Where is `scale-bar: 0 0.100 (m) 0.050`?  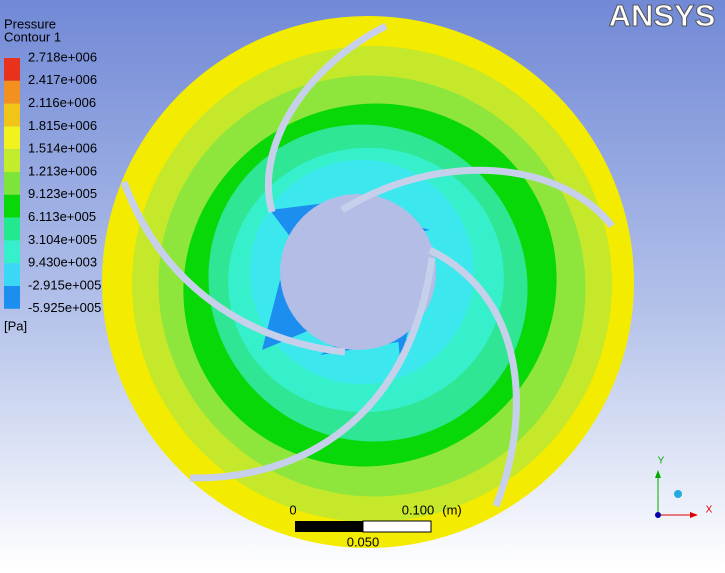
scale-bar: 0 0.100 (m) 0.050 is located at coordinates (375, 525).